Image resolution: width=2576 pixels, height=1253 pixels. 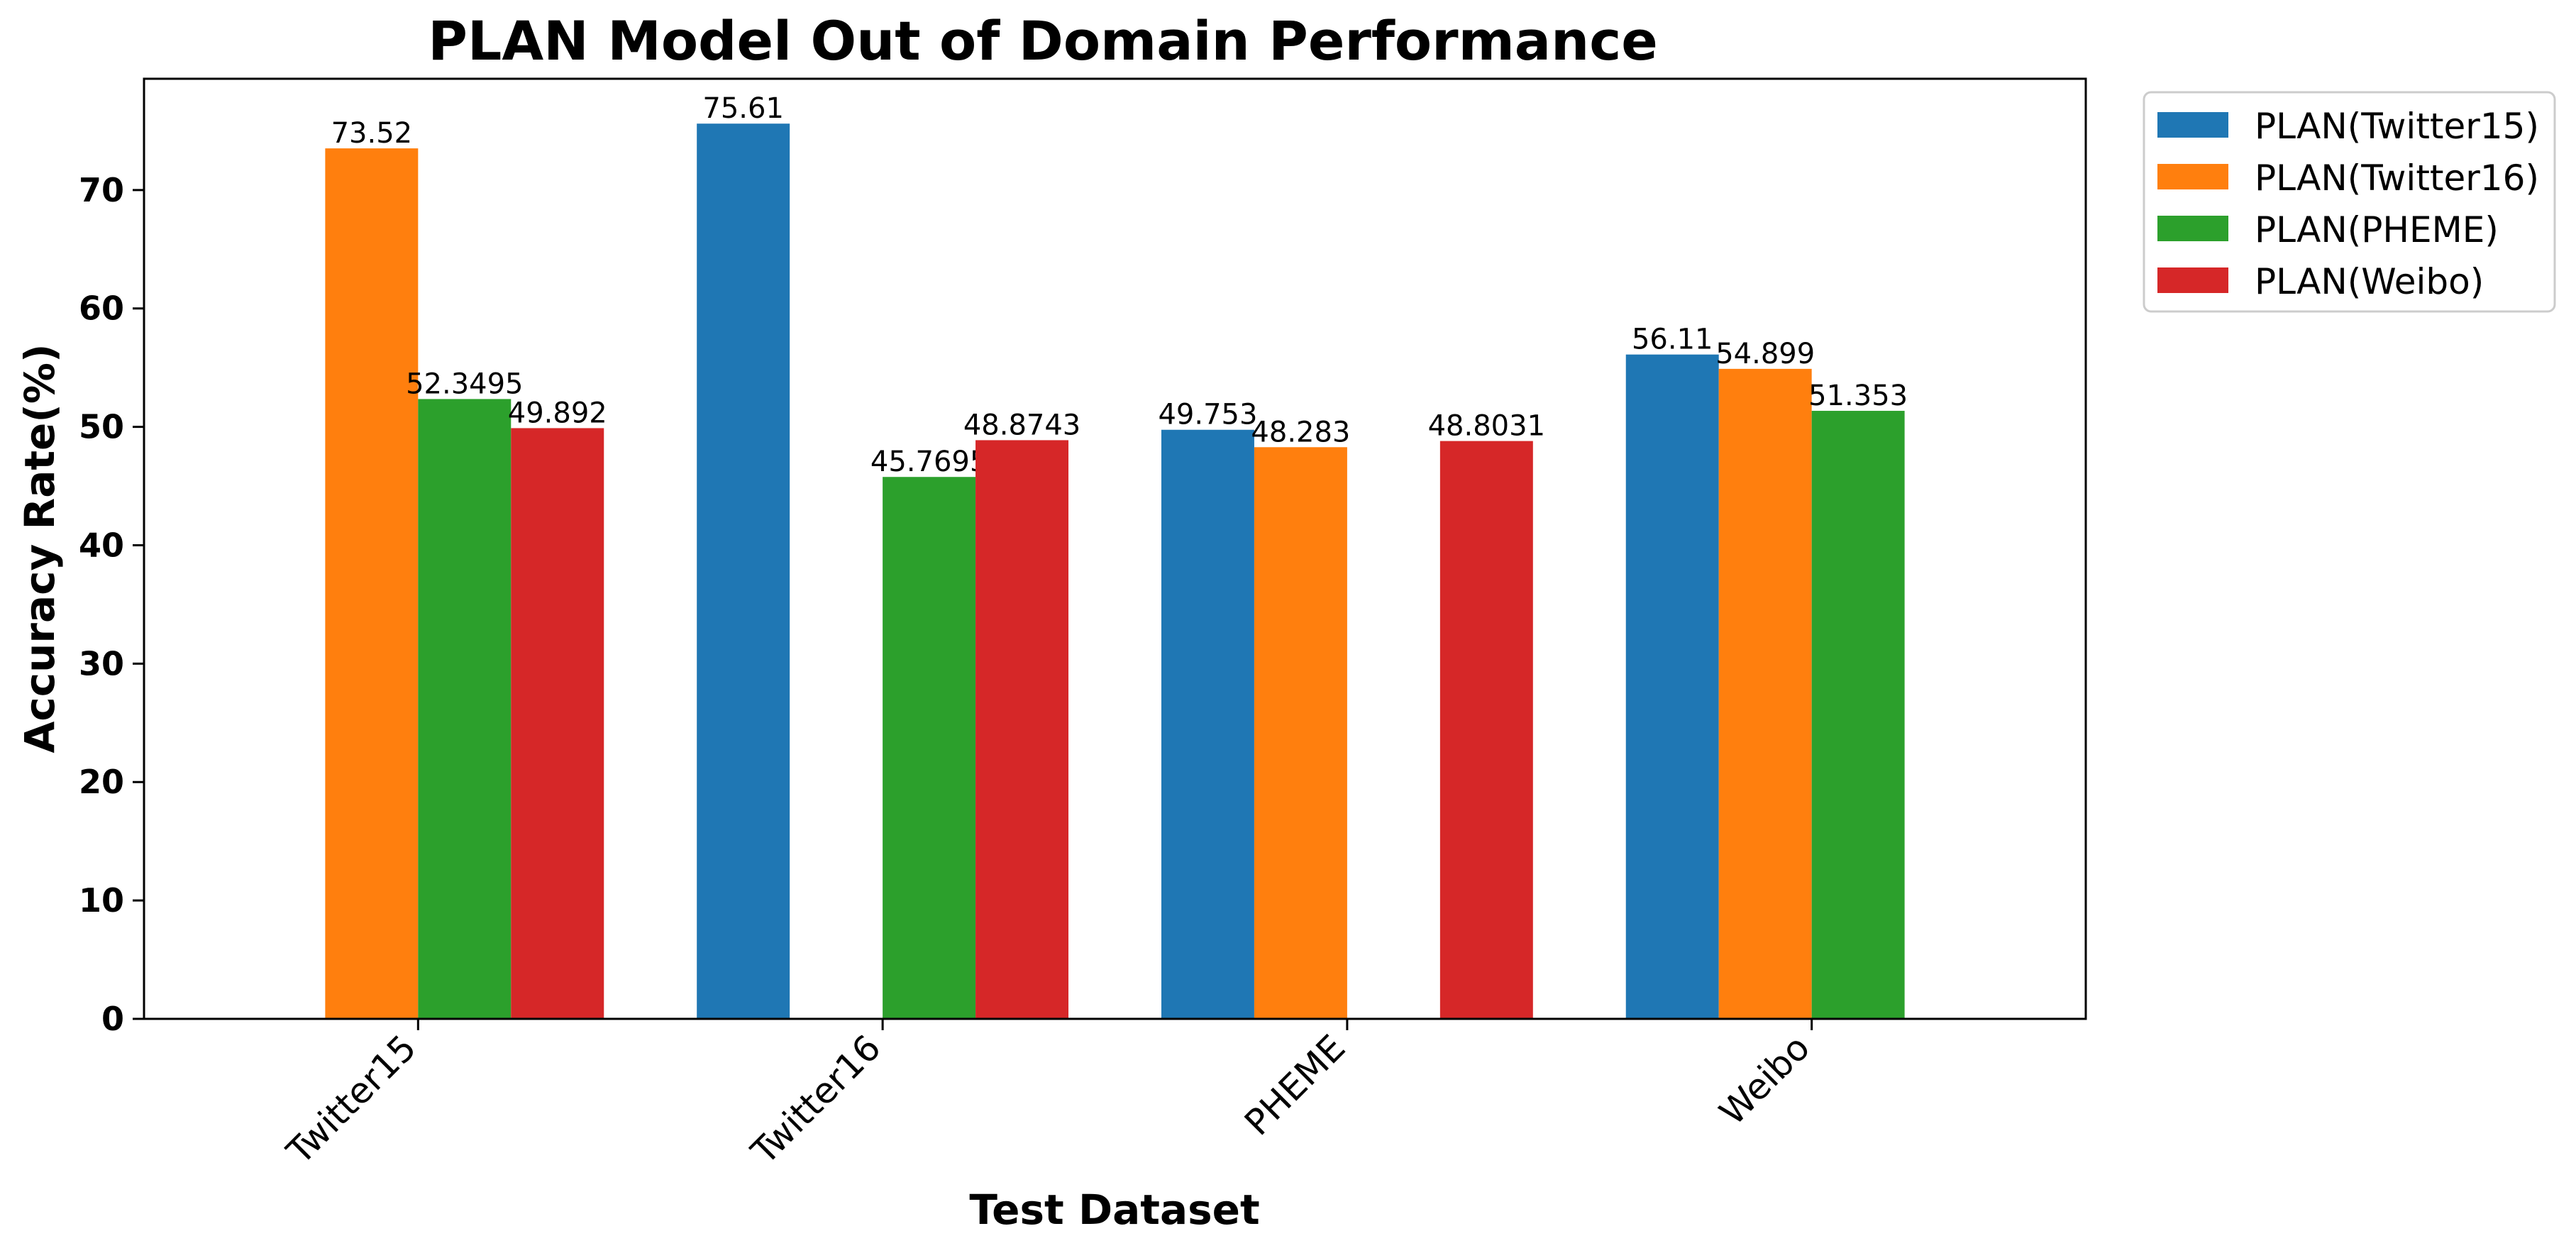 I want to click on bar-Twitter15-PLAN(Weibo), so click(x=557, y=723).